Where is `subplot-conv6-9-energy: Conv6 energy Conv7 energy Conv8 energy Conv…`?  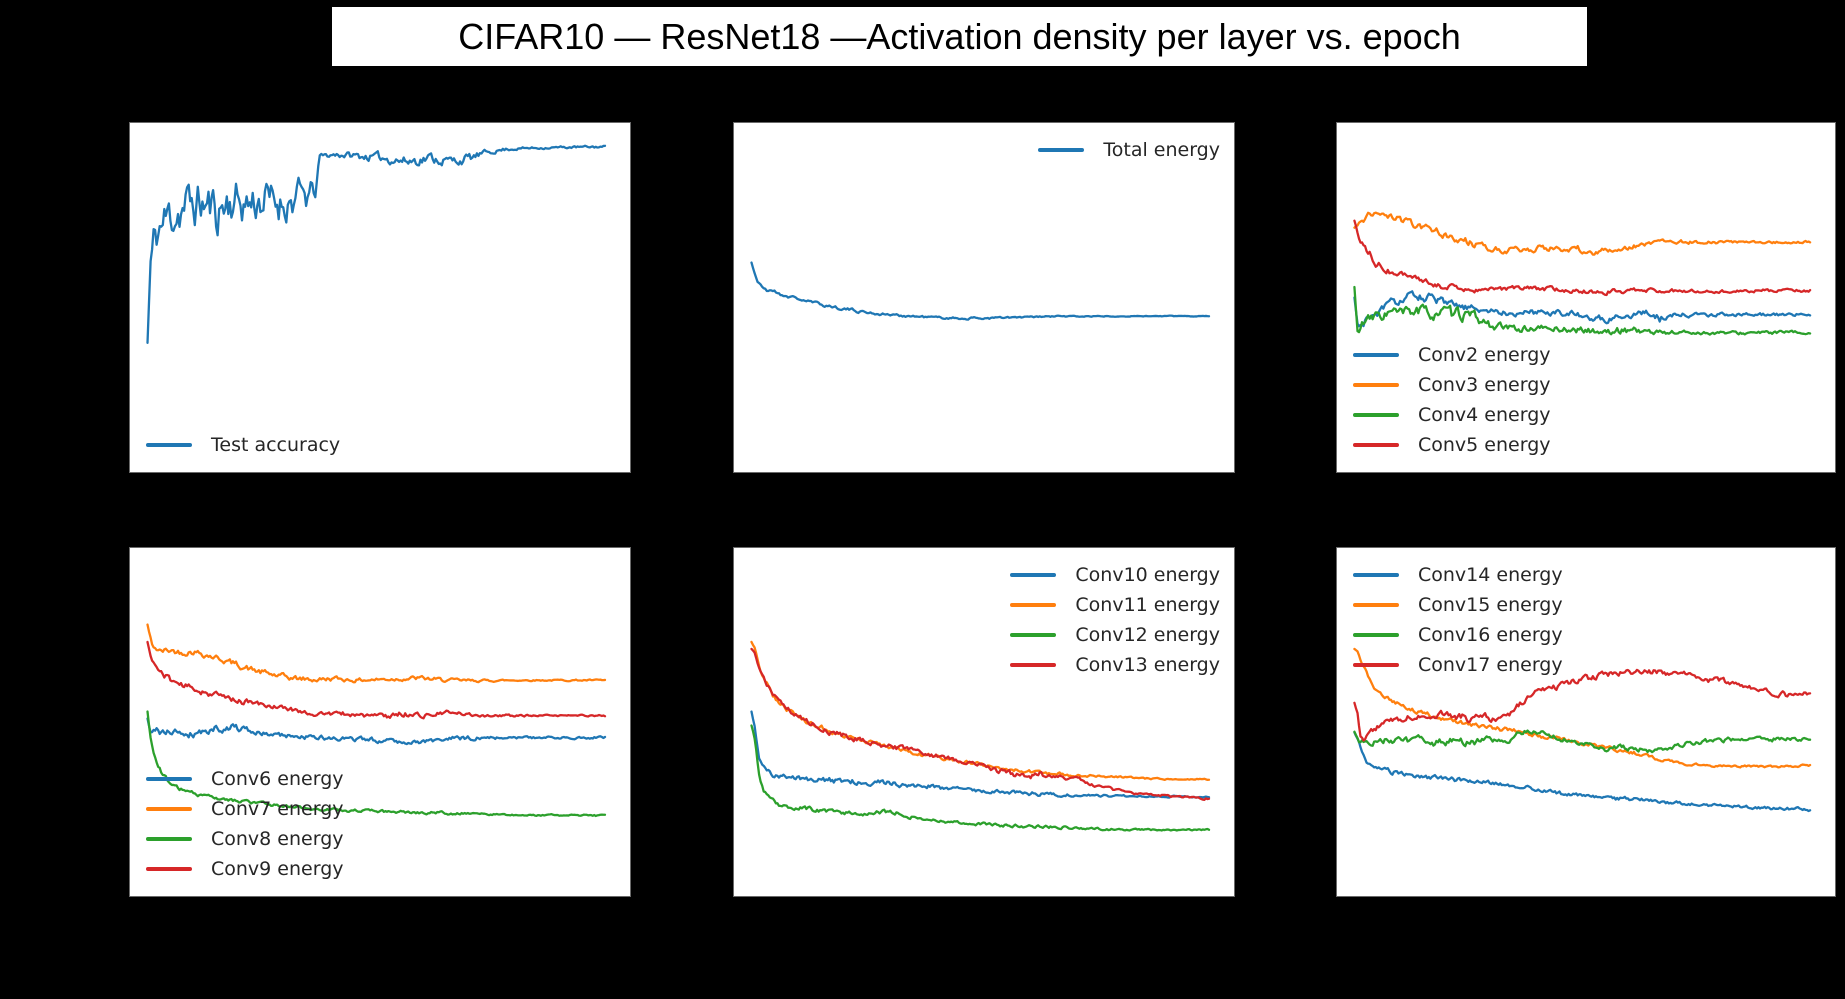
subplot-conv6-9-energy: Conv6 energy Conv7 energy Conv8 energy Conv… is located at coordinates (380, 722).